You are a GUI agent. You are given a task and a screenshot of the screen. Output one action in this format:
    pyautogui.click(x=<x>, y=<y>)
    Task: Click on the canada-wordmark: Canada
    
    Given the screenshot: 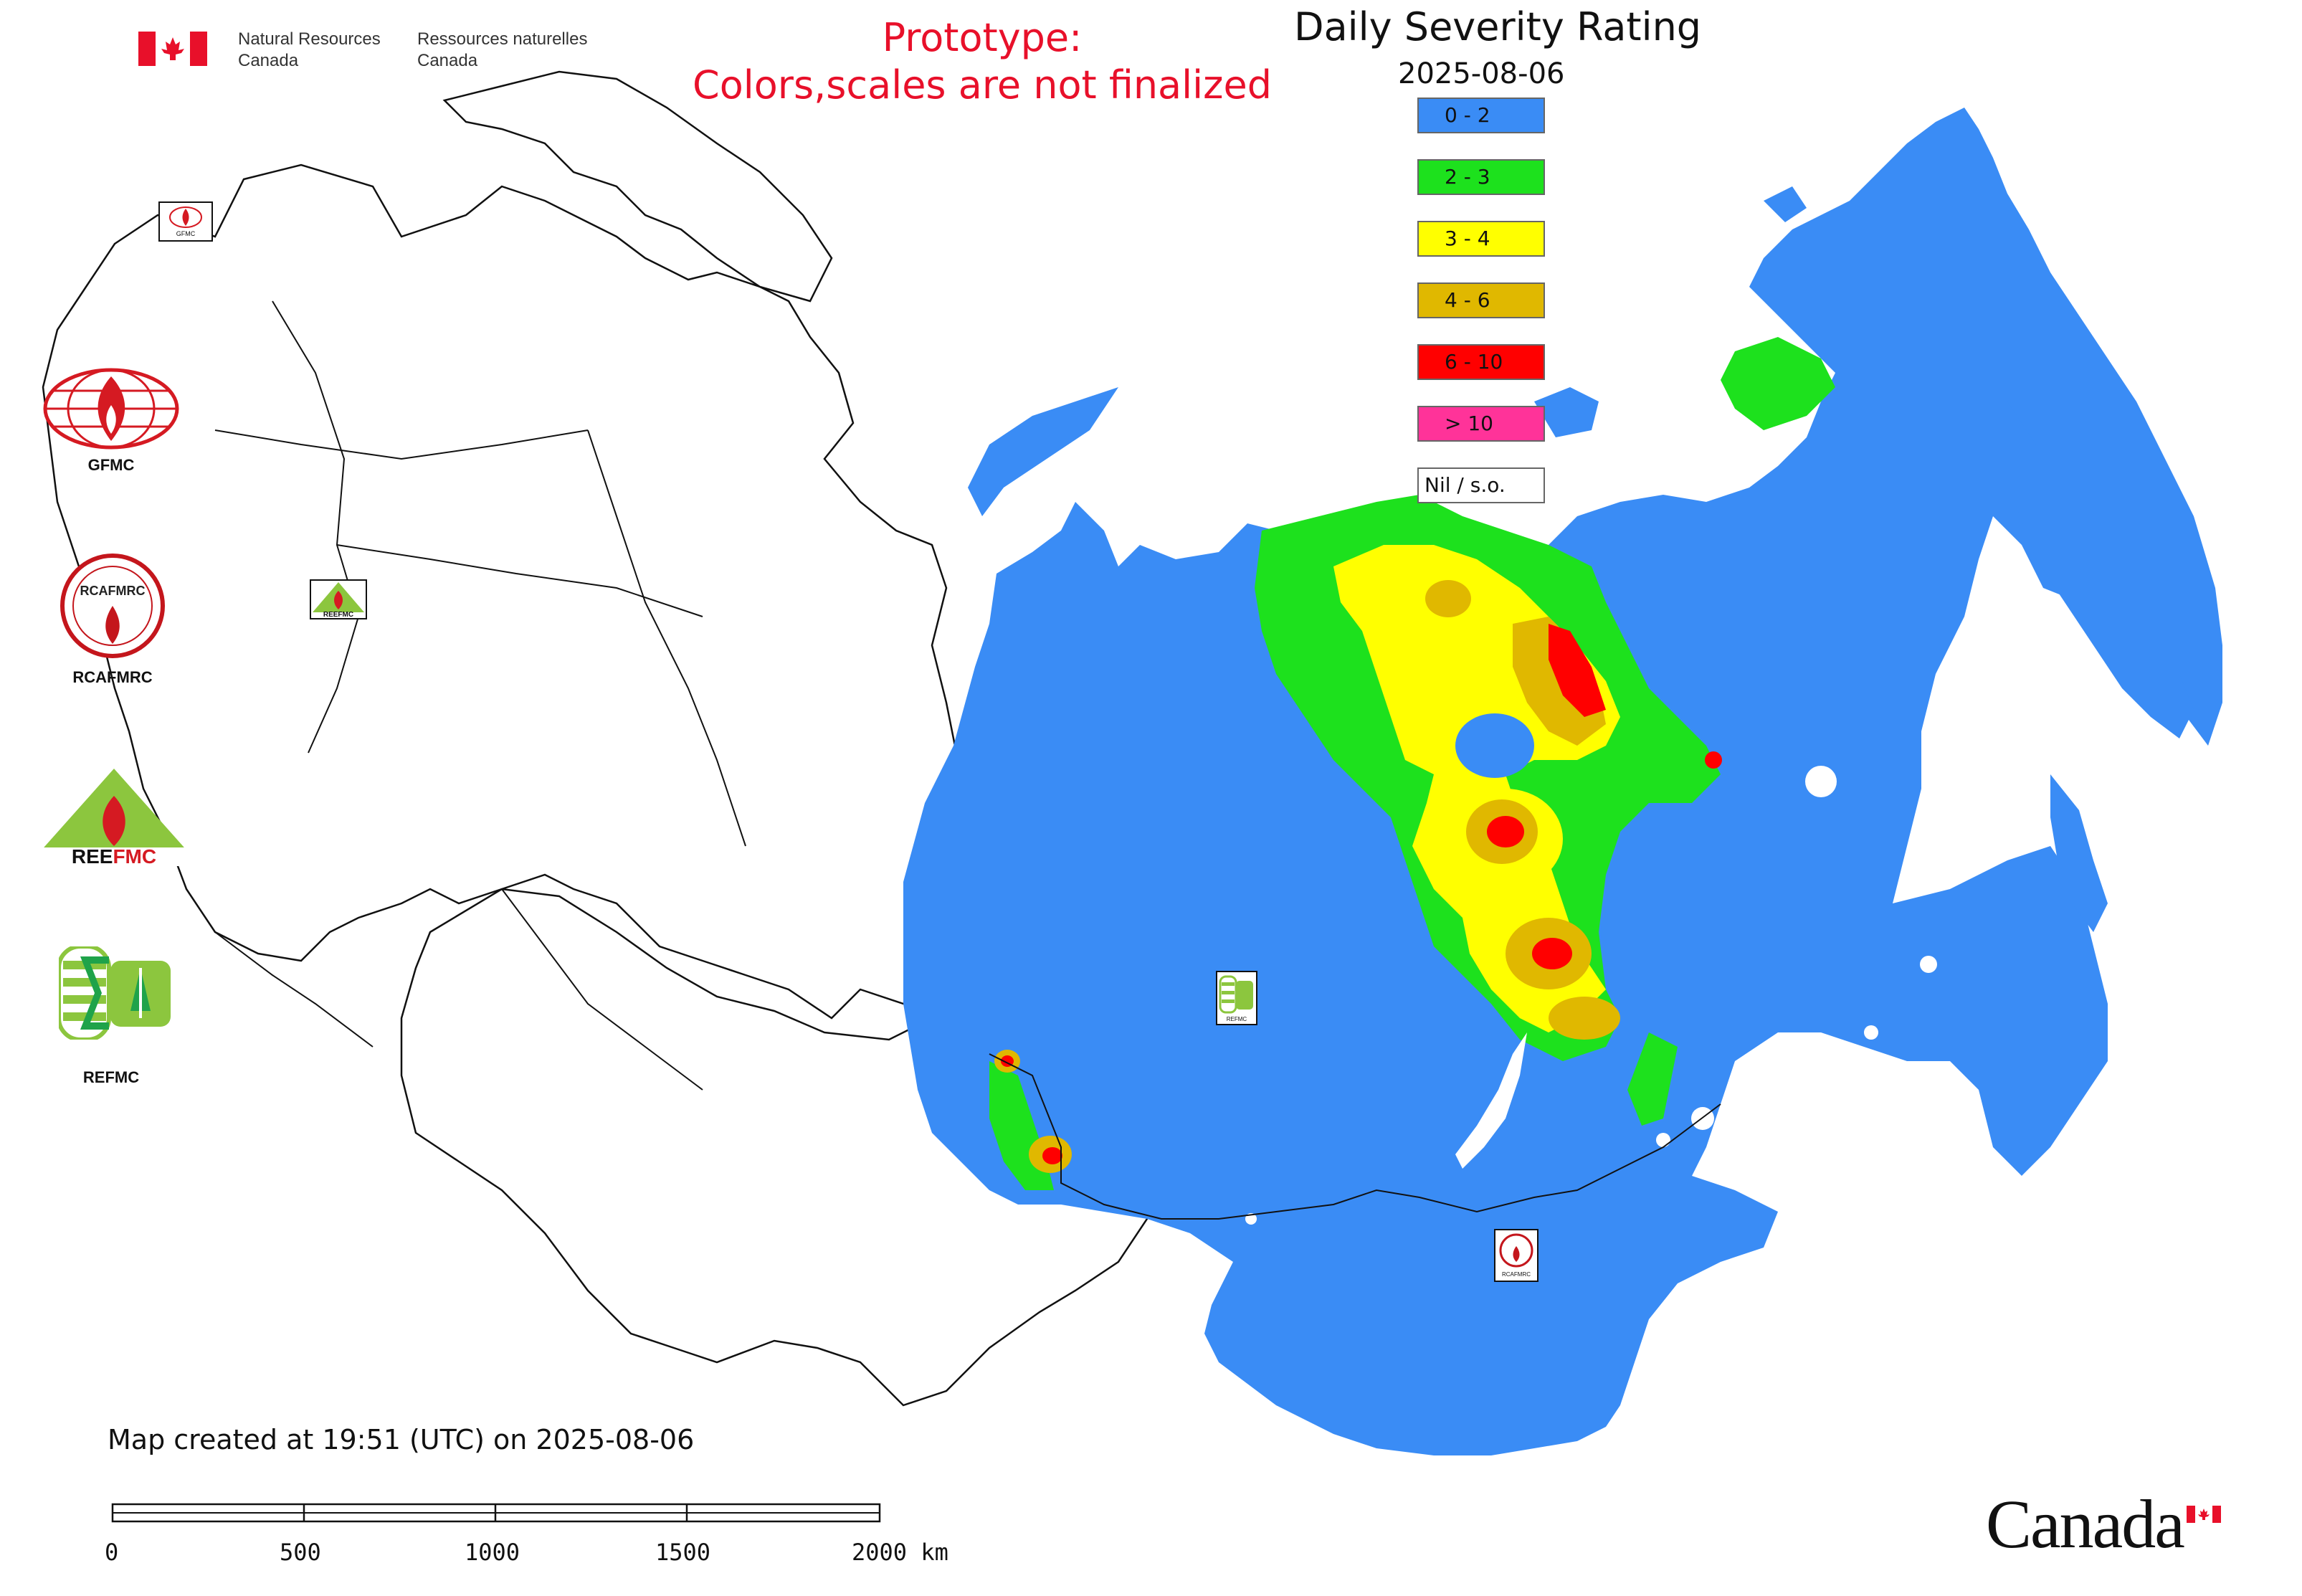 What is the action you would take?
    pyautogui.click(x=2085, y=1524)
    